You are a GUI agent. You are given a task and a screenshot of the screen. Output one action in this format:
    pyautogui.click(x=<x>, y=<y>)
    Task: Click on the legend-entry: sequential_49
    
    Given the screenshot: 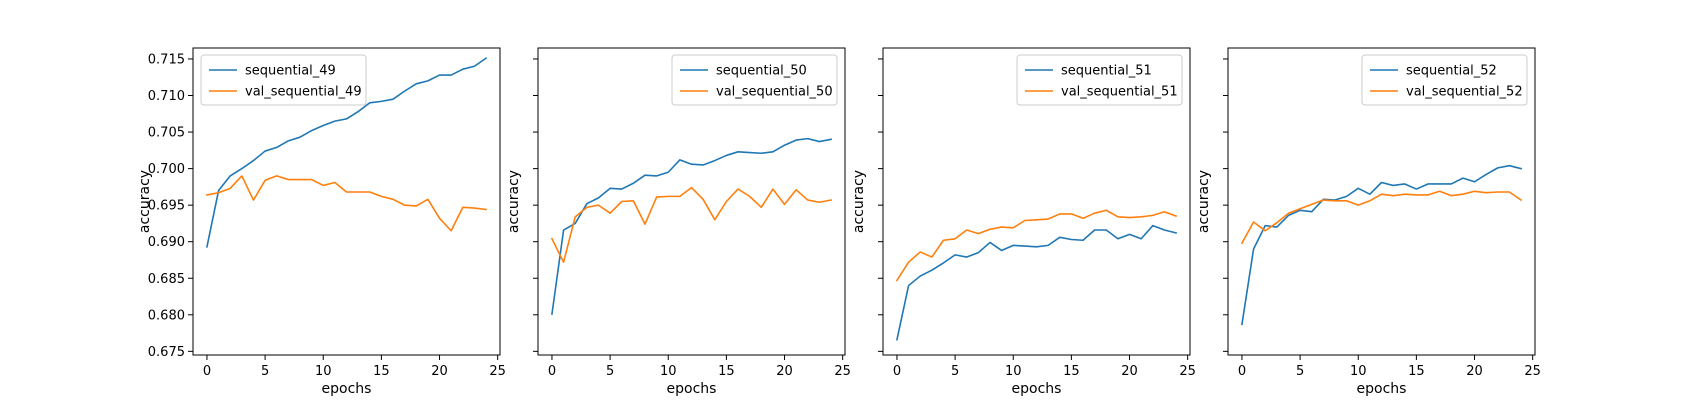 What is the action you would take?
    pyautogui.click(x=290, y=71)
    